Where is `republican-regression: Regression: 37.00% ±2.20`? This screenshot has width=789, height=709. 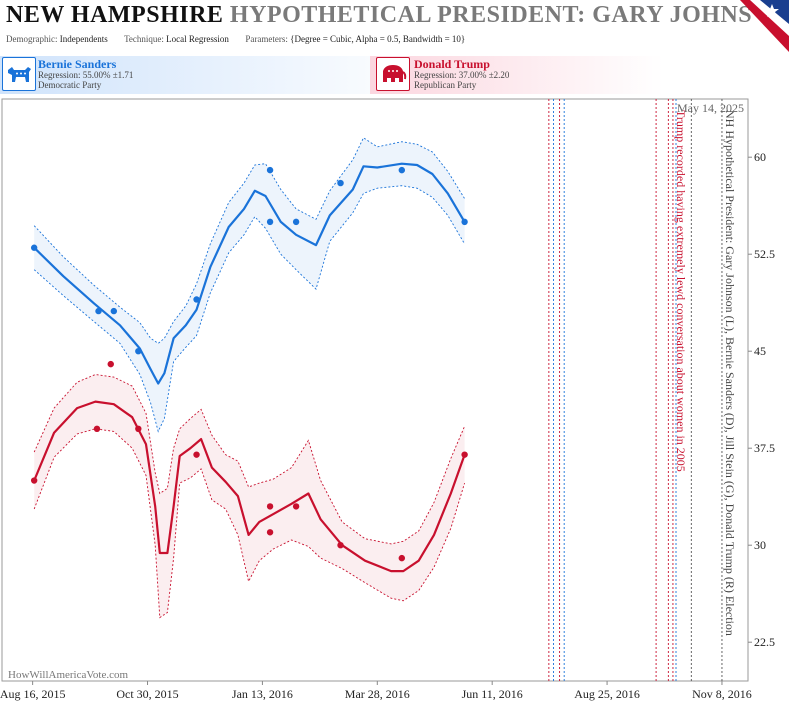
republican-regression: Regression: 37.00% ±2.20 is located at coordinates (462, 75).